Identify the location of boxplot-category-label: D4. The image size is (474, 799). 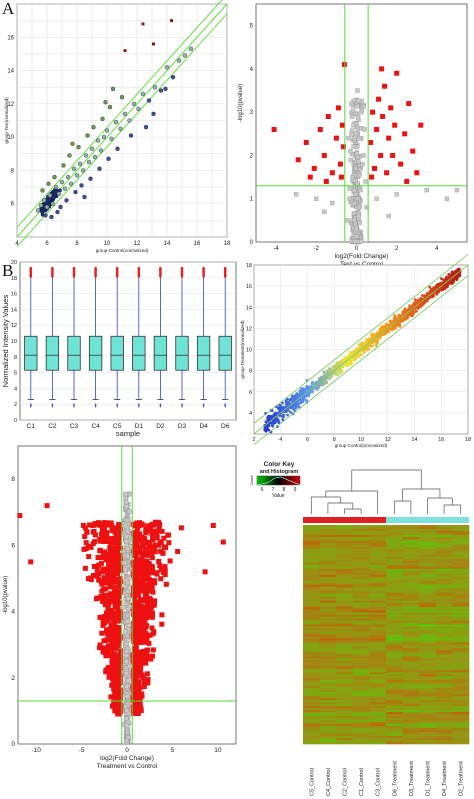
(203, 426).